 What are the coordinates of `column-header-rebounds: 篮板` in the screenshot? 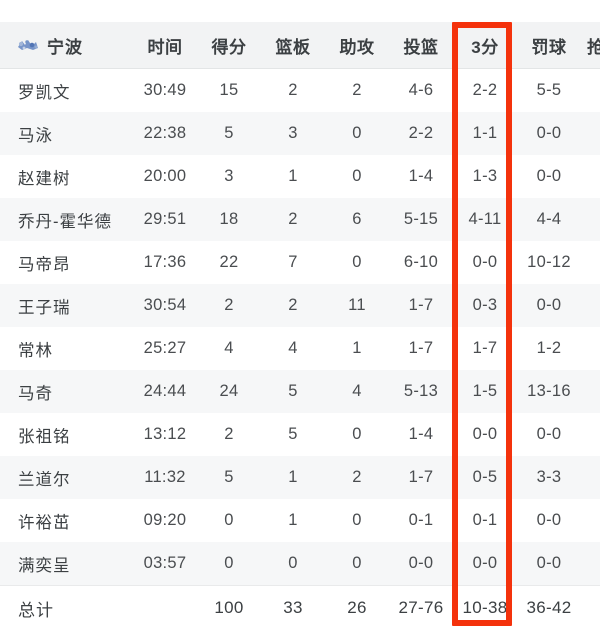 It's located at (293, 45).